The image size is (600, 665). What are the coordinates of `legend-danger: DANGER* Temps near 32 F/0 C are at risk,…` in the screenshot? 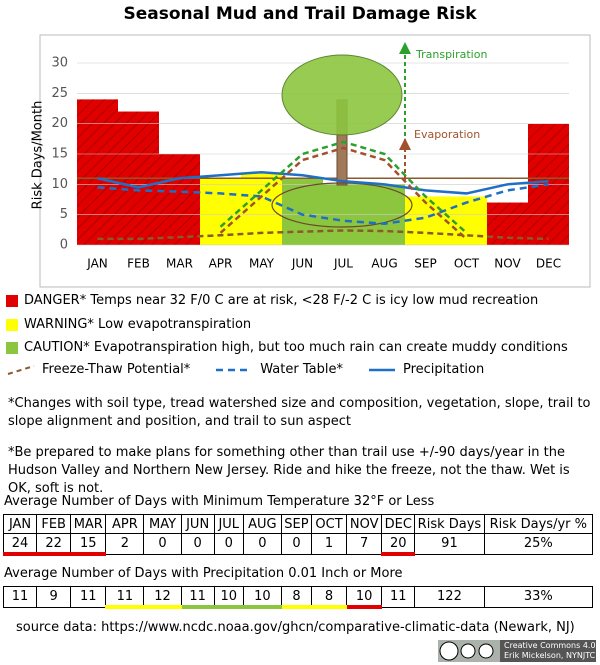 It's located at (272, 300).